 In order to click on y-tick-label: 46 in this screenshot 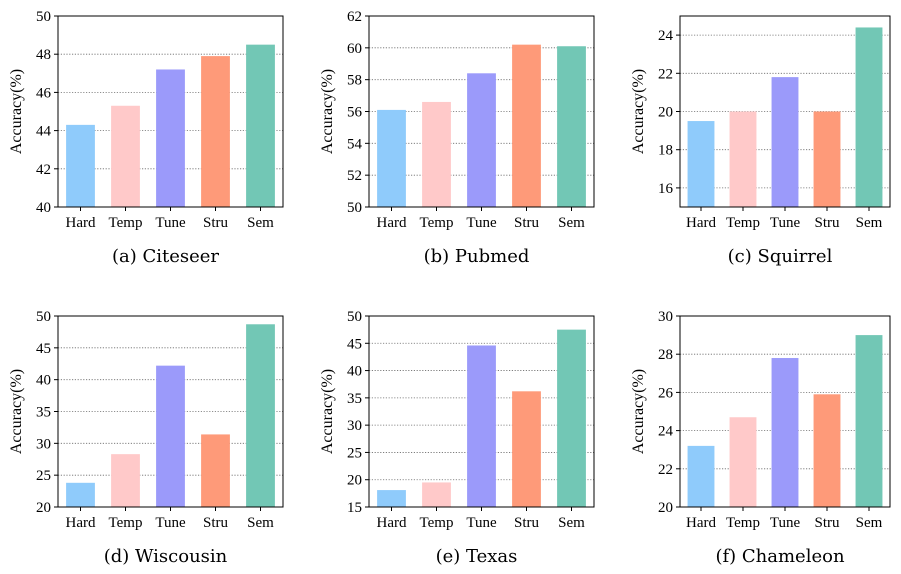, I will do `click(44, 93)`.